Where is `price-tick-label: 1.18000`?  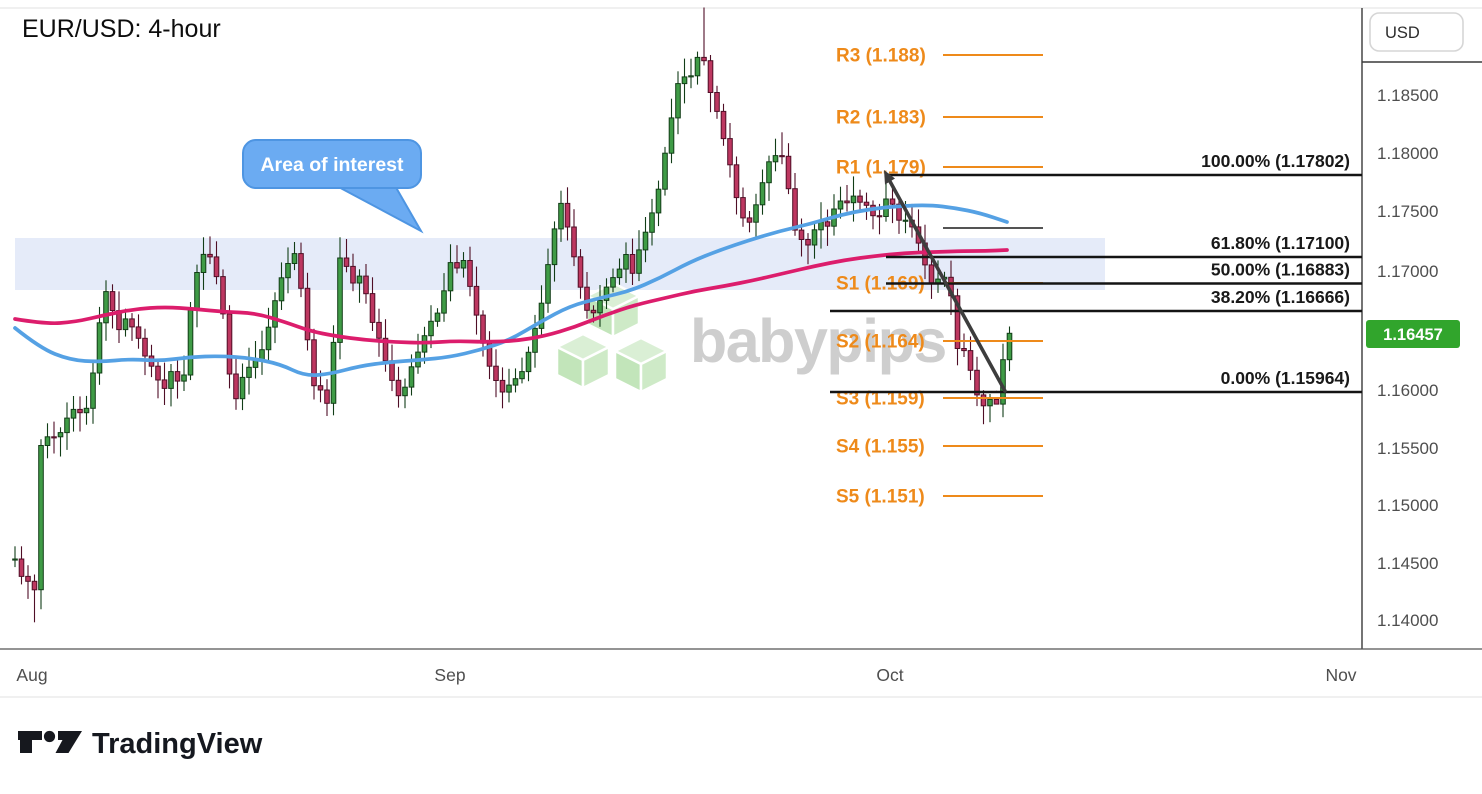 price-tick-label: 1.18000 is located at coordinates (1407, 153).